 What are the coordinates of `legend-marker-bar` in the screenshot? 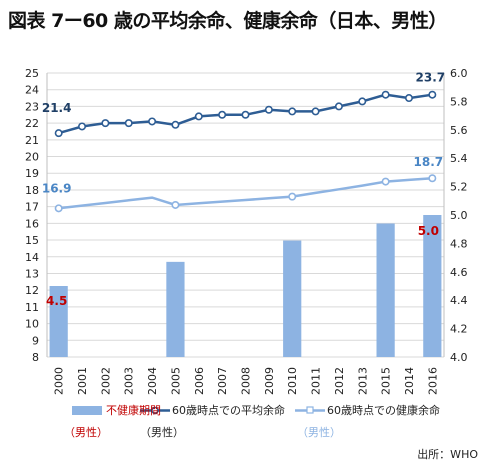 It's located at (87, 410).